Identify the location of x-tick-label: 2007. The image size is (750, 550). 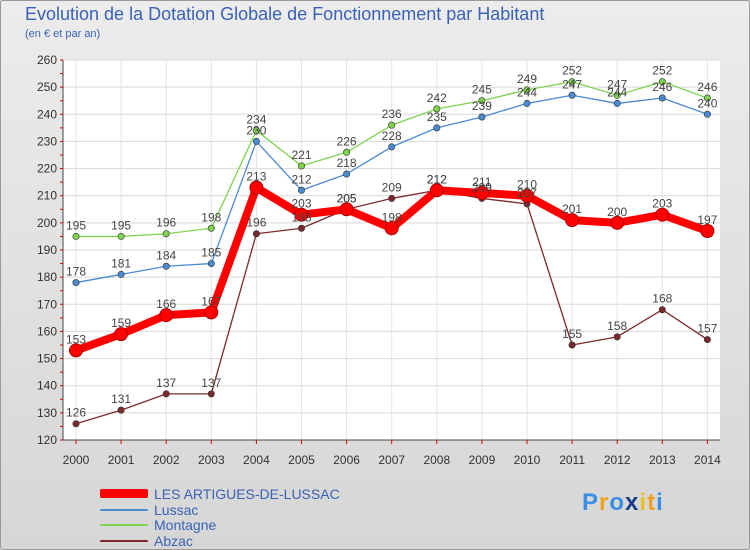
(391, 460).